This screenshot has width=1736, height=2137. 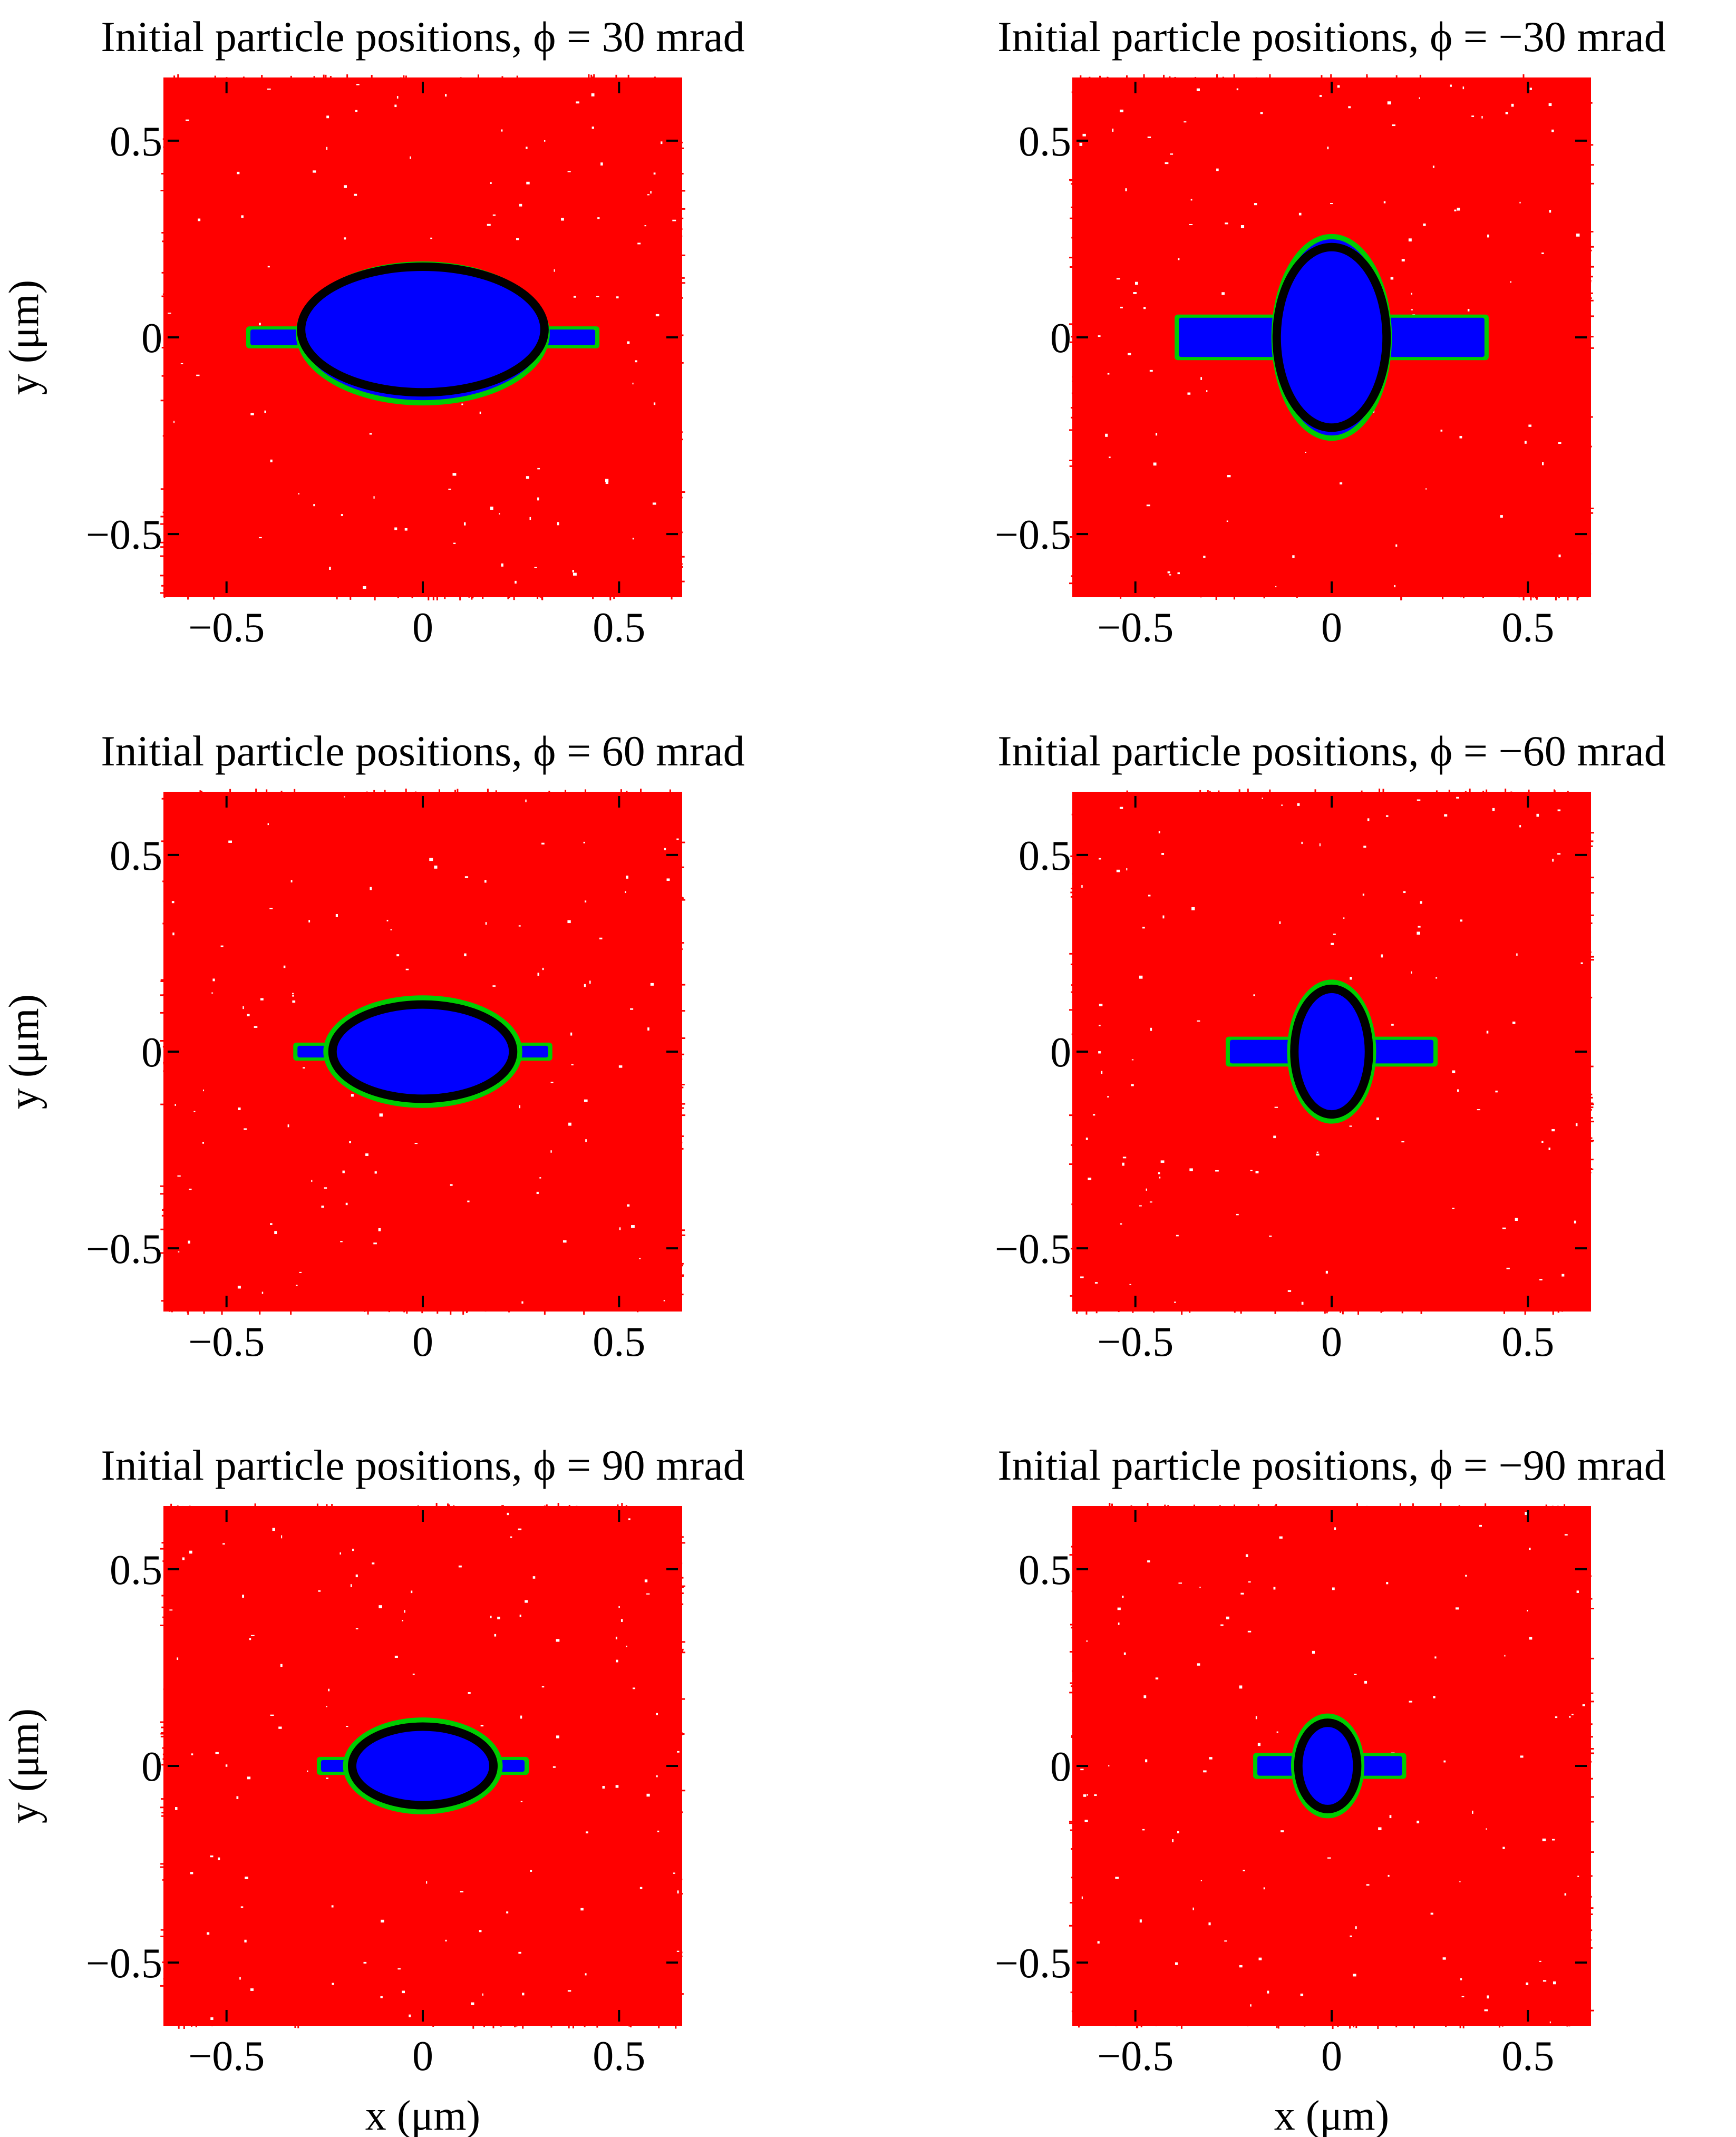 What do you see at coordinates (1331, 751) in the screenshot?
I see `panel-title: Initial particle positions, ϕ = −60 mrad` at bounding box center [1331, 751].